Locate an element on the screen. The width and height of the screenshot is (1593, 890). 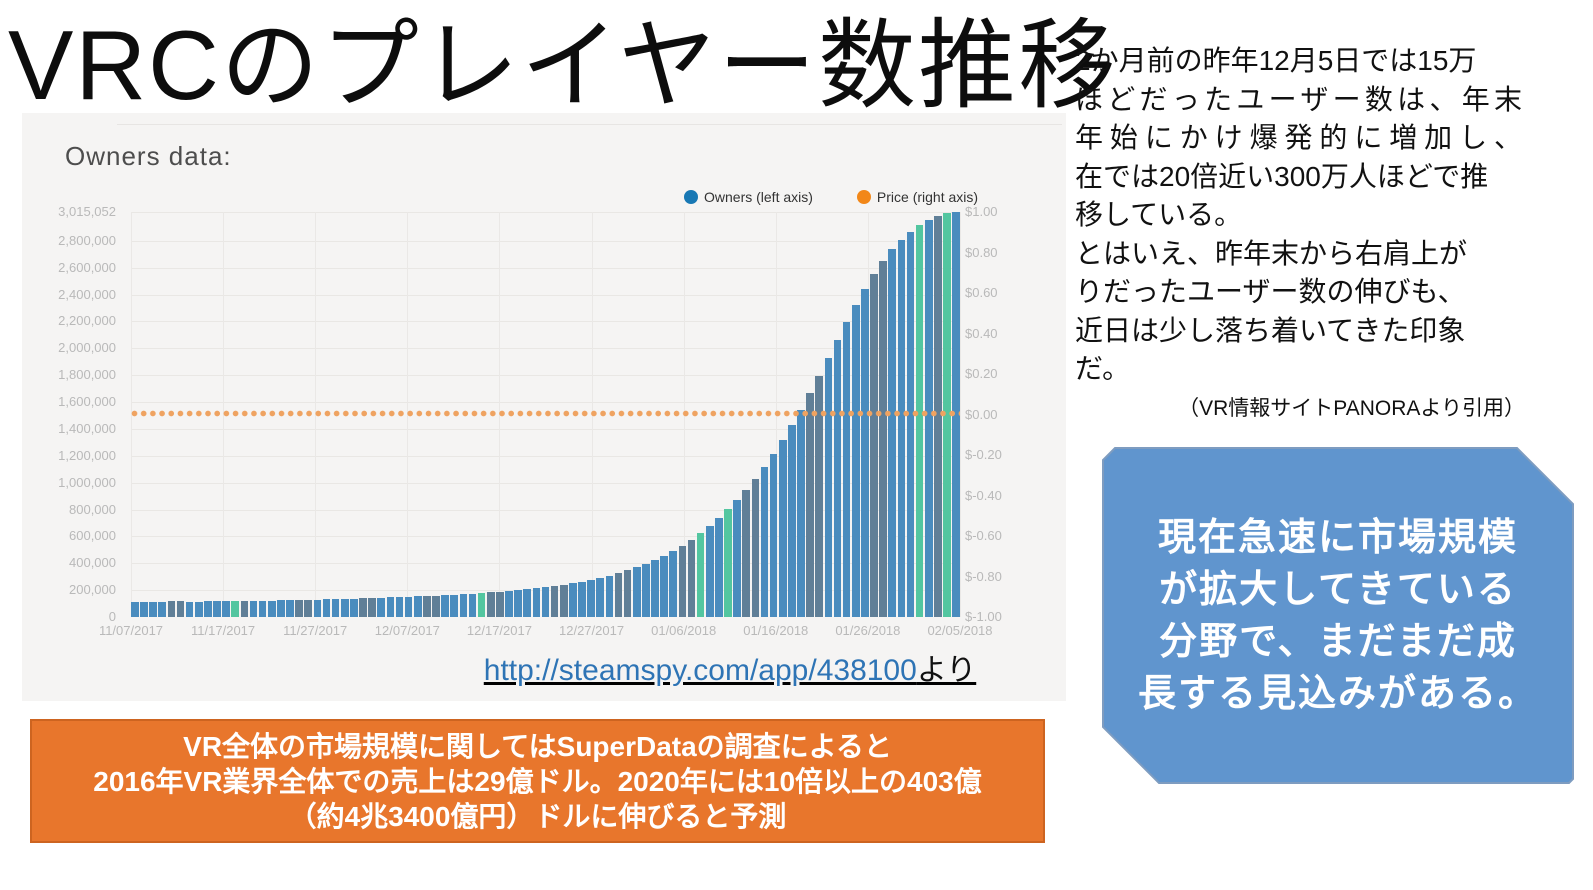
commentary-line: 移している。 is located at coordinates (1159, 214).